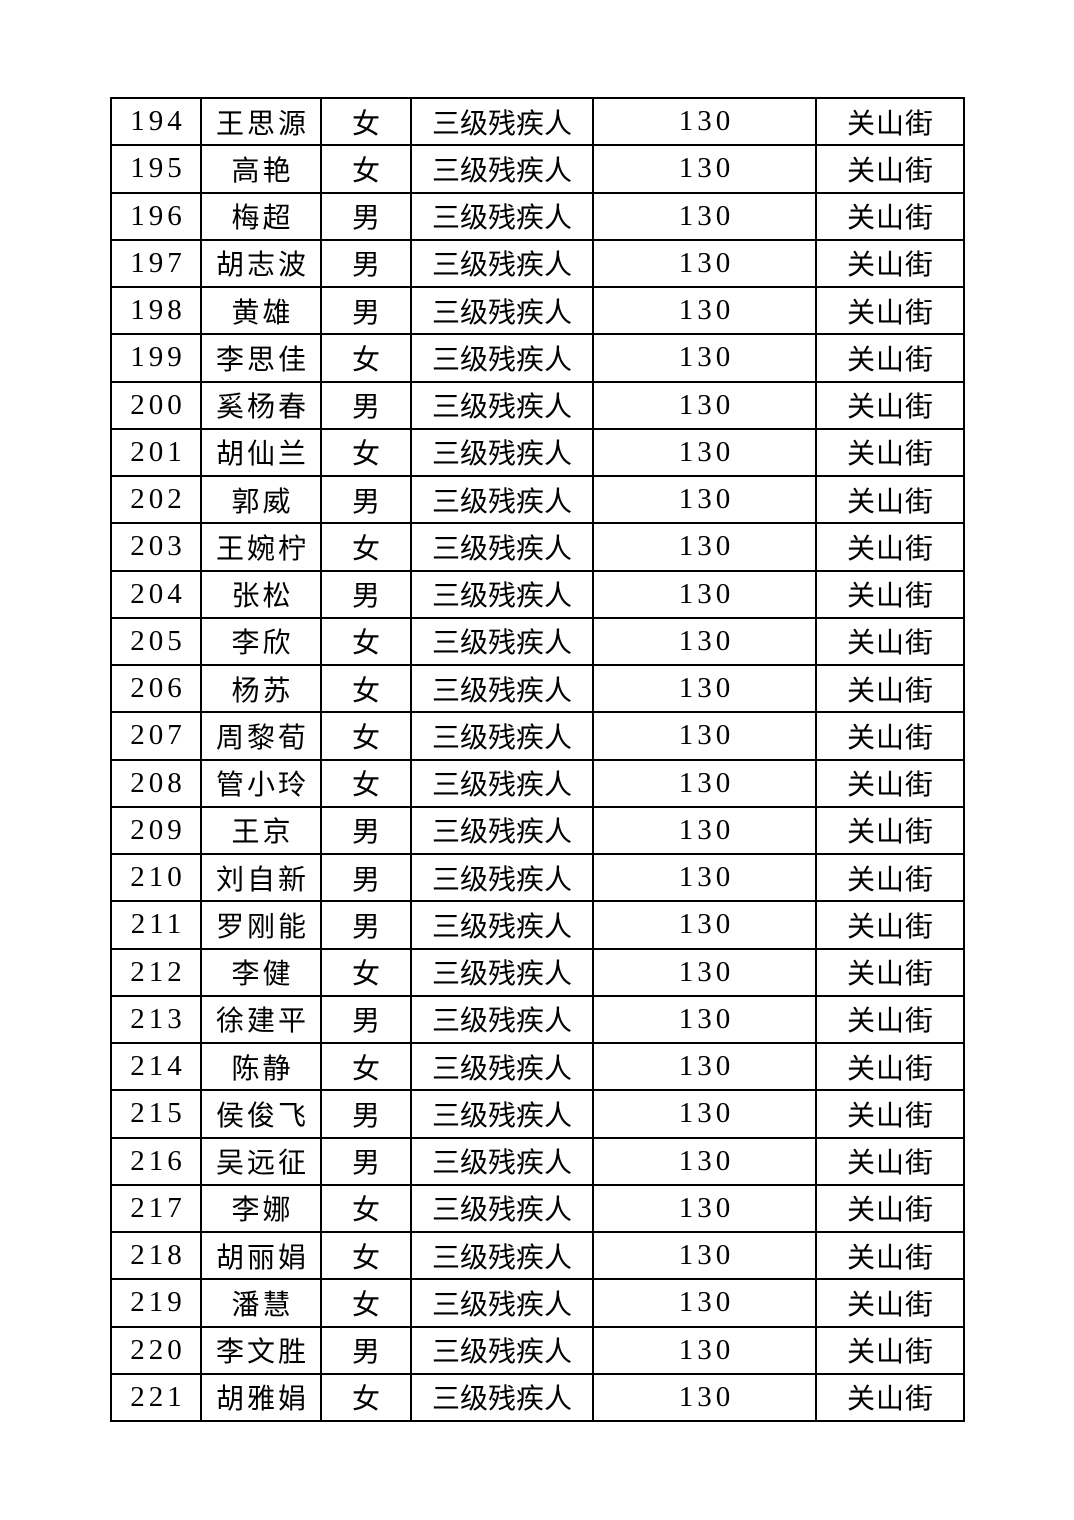 The width and height of the screenshot is (1074, 1520). What do you see at coordinates (156, 1255) in the screenshot?
I see `row-number-cell: 218` at bounding box center [156, 1255].